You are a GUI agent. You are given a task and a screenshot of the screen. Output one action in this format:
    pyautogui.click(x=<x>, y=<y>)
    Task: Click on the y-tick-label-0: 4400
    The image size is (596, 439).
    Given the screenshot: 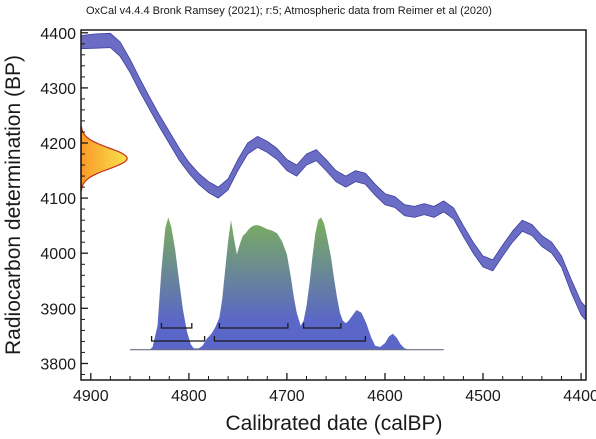 What is the action you would take?
    pyautogui.click(x=58, y=34)
    